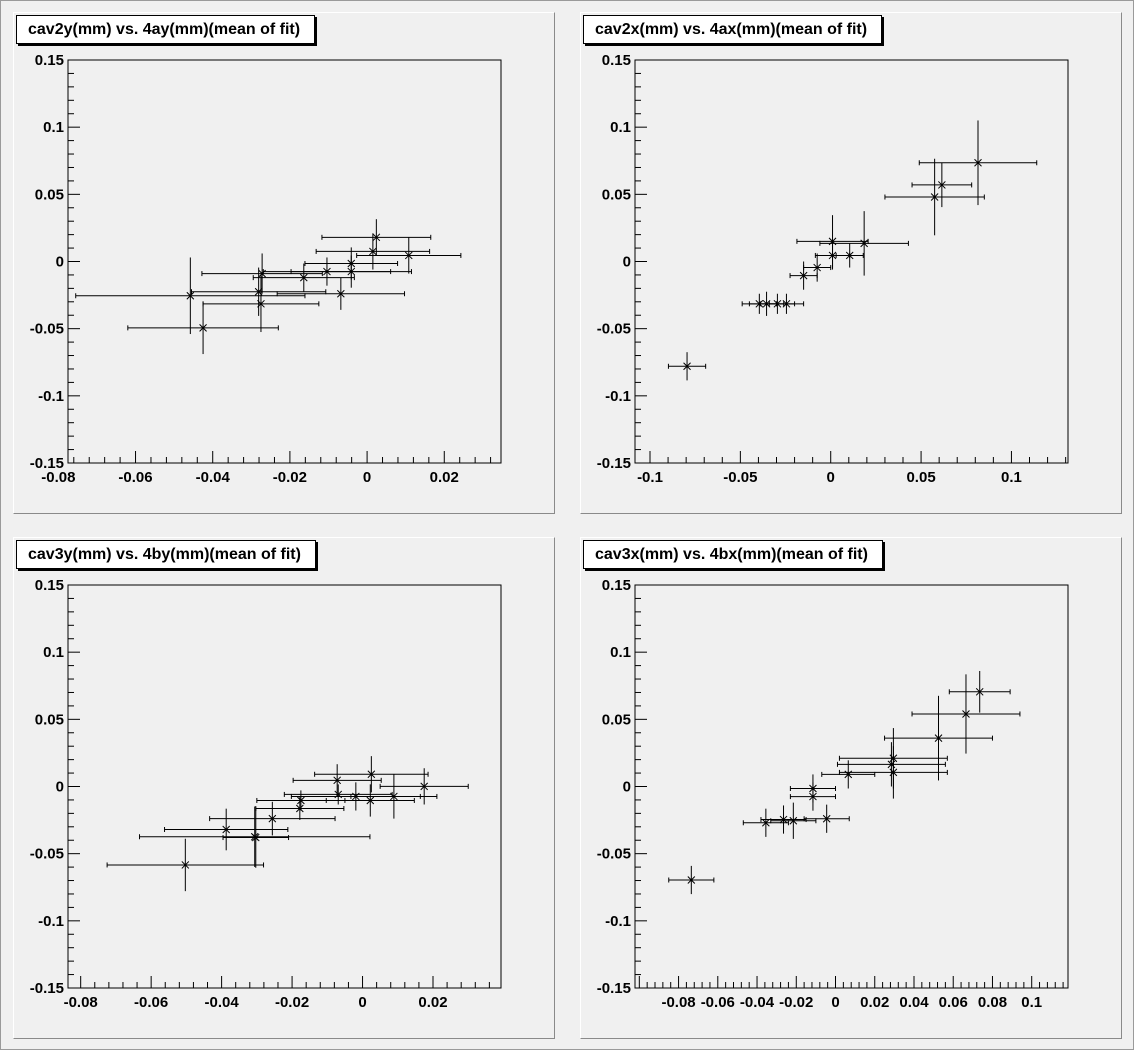 The image size is (1134, 1050). I want to click on x-tick-label: 0.06, so click(953, 1002).